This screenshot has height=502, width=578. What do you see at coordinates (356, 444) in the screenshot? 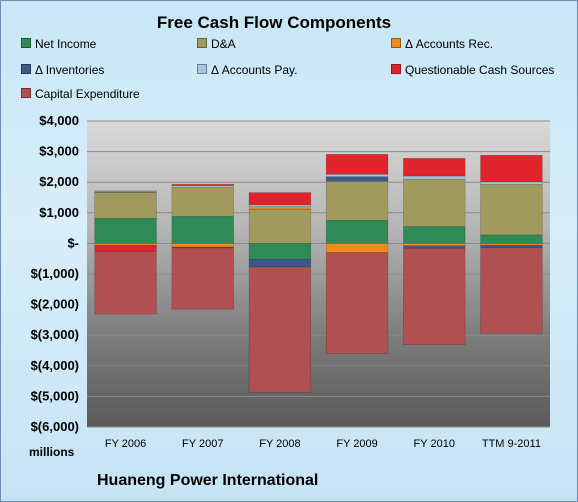
I see `x-tick-label: FY 2009` at bounding box center [356, 444].